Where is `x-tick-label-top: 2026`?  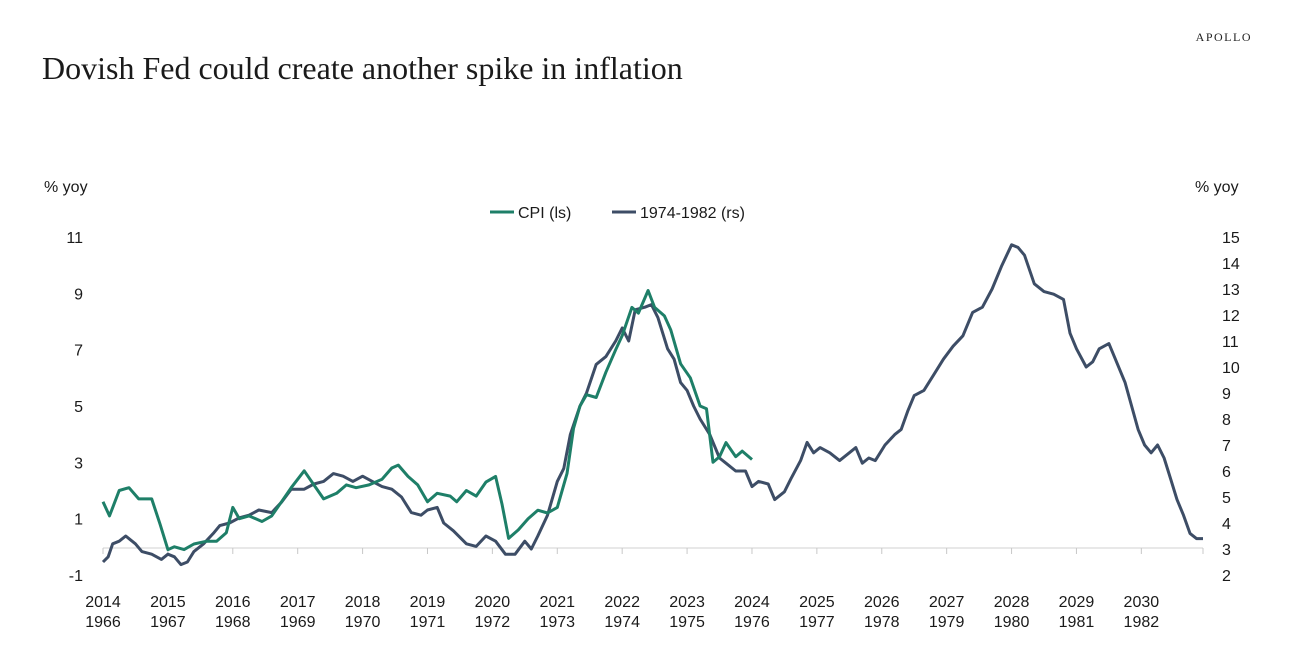 x-tick-label-top: 2026 is located at coordinates (882, 602).